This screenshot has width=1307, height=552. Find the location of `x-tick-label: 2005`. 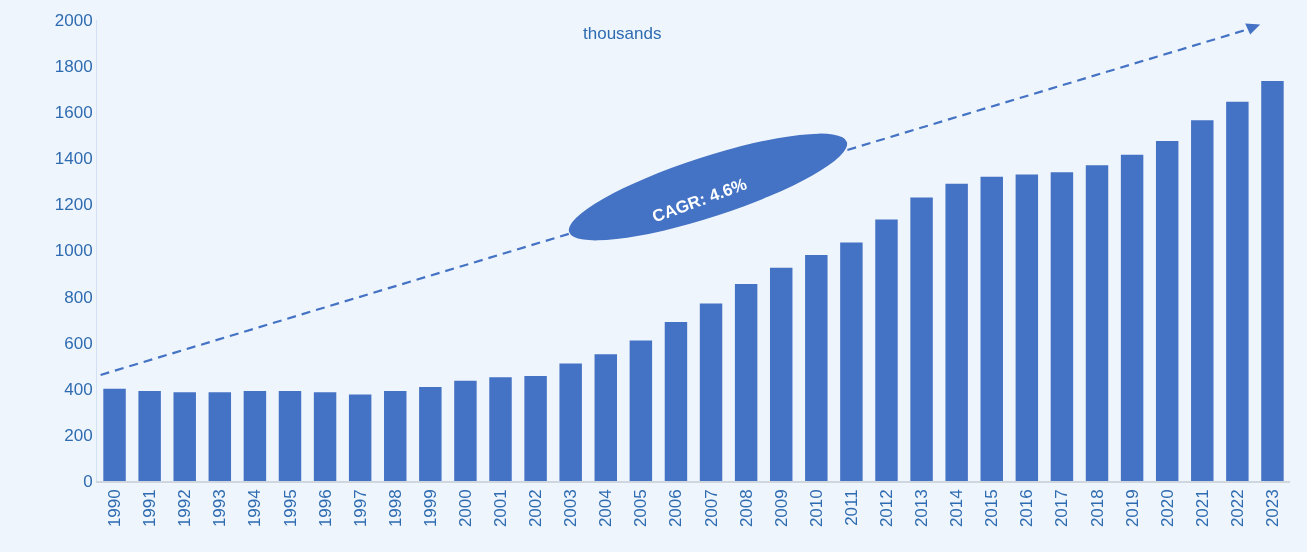

x-tick-label: 2005 is located at coordinates (641, 508).